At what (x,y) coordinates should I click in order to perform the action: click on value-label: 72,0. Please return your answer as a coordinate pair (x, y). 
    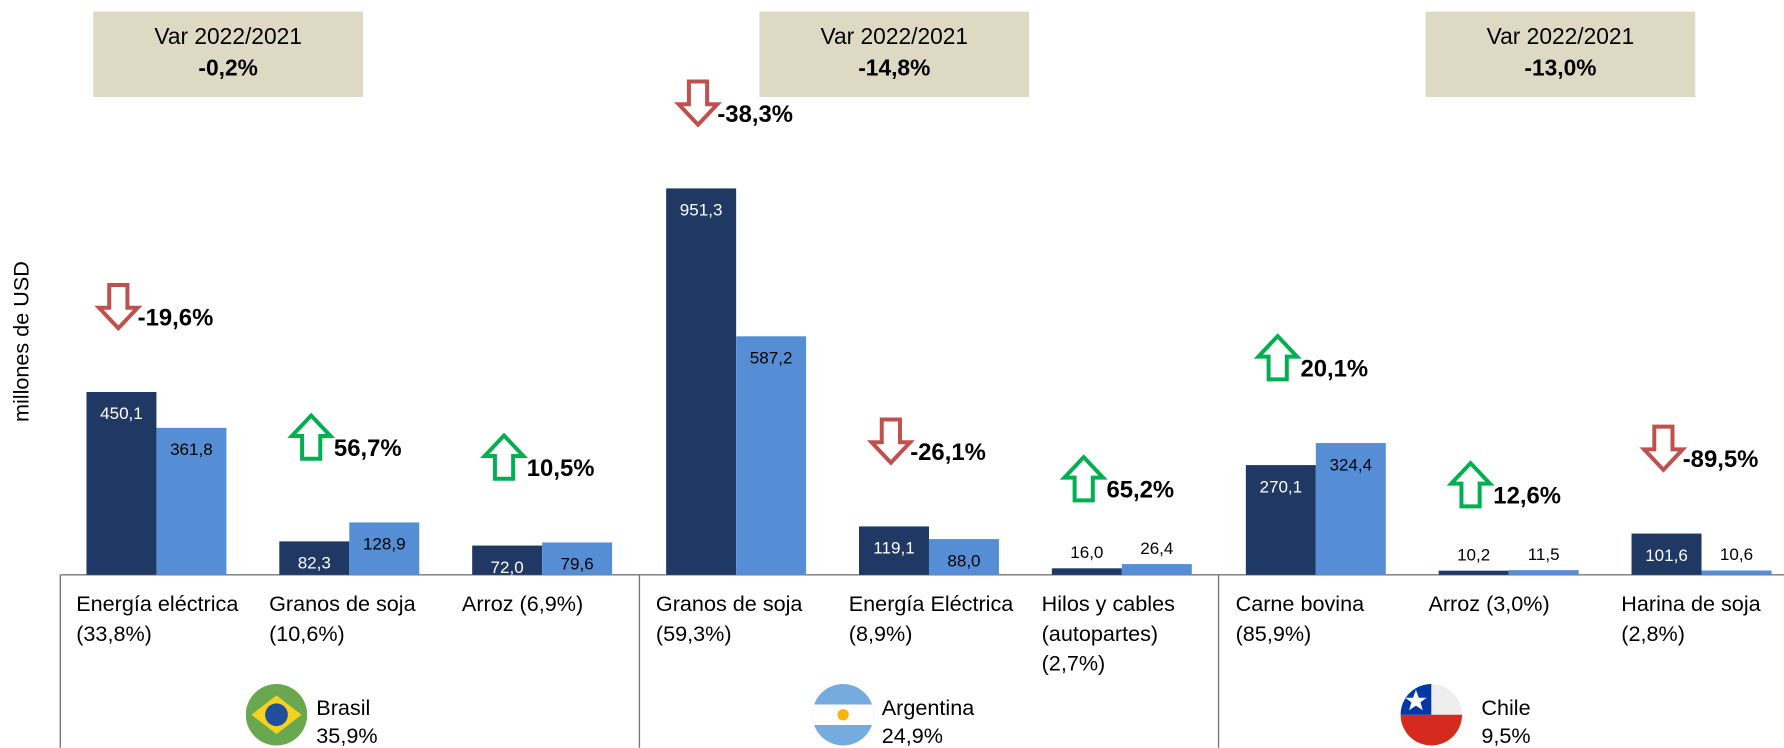
    Looking at the image, I should click on (507, 567).